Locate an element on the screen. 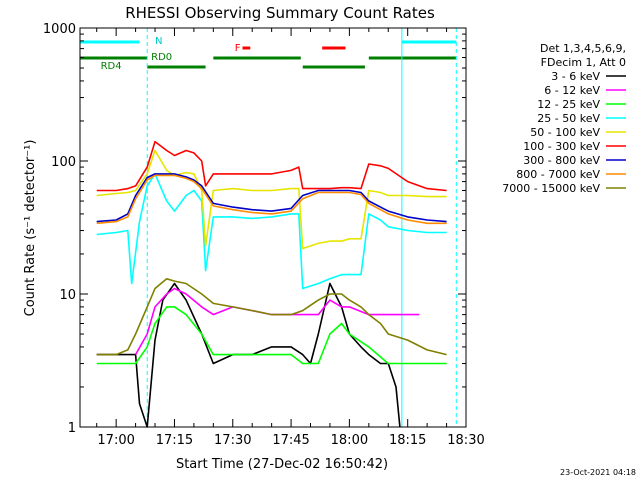  legend-entry: 100 - 300 keV is located at coordinates (561, 146).